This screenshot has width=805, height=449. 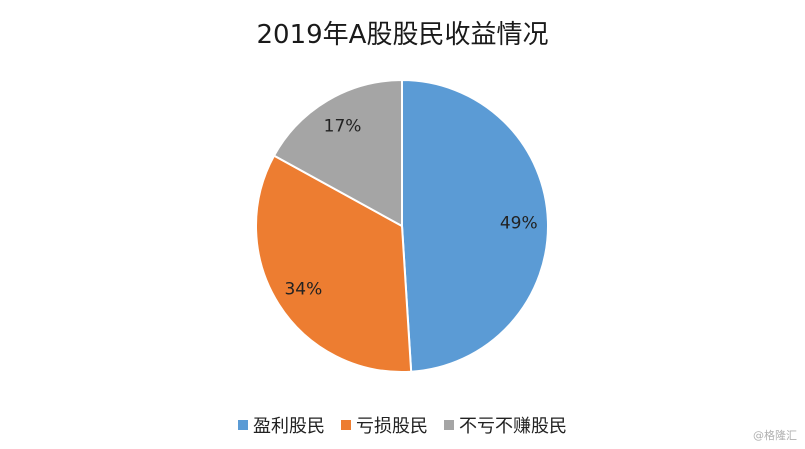 I want to click on watermark: @格隆汇, so click(x=775, y=435).